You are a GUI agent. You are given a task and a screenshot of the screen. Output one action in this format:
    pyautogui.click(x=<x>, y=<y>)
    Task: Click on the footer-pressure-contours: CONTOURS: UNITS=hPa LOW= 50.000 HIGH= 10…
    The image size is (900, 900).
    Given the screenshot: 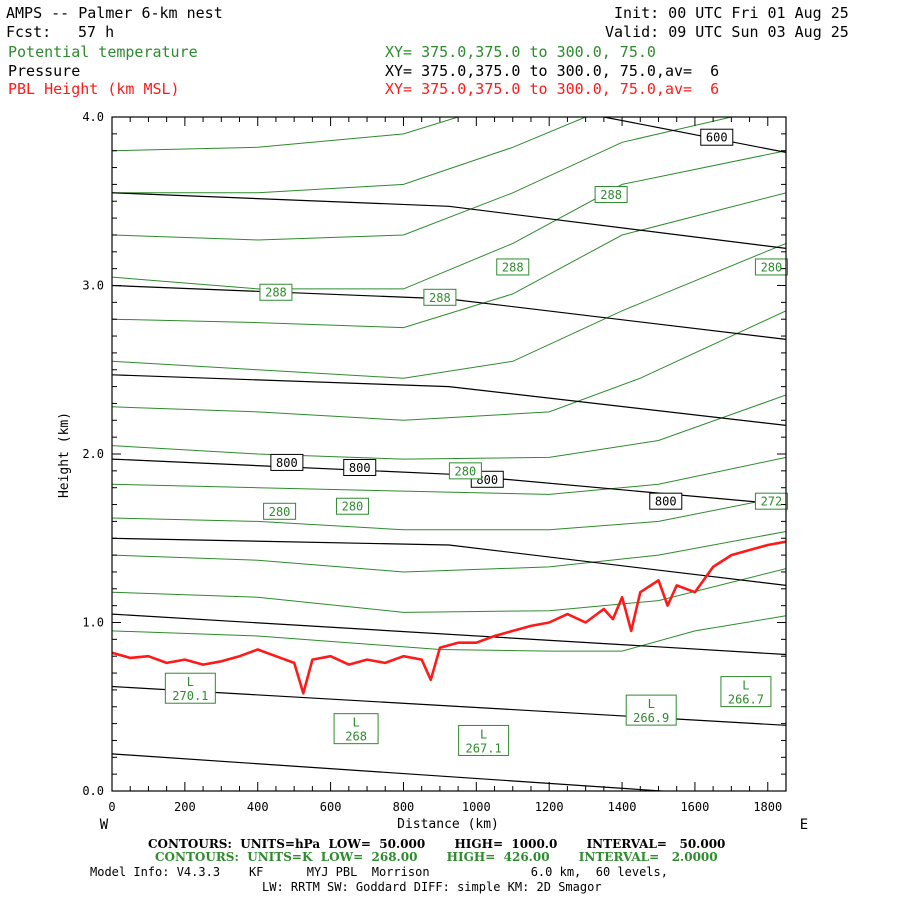 What is the action you would take?
    pyautogui.click(x=437, y=844)
    